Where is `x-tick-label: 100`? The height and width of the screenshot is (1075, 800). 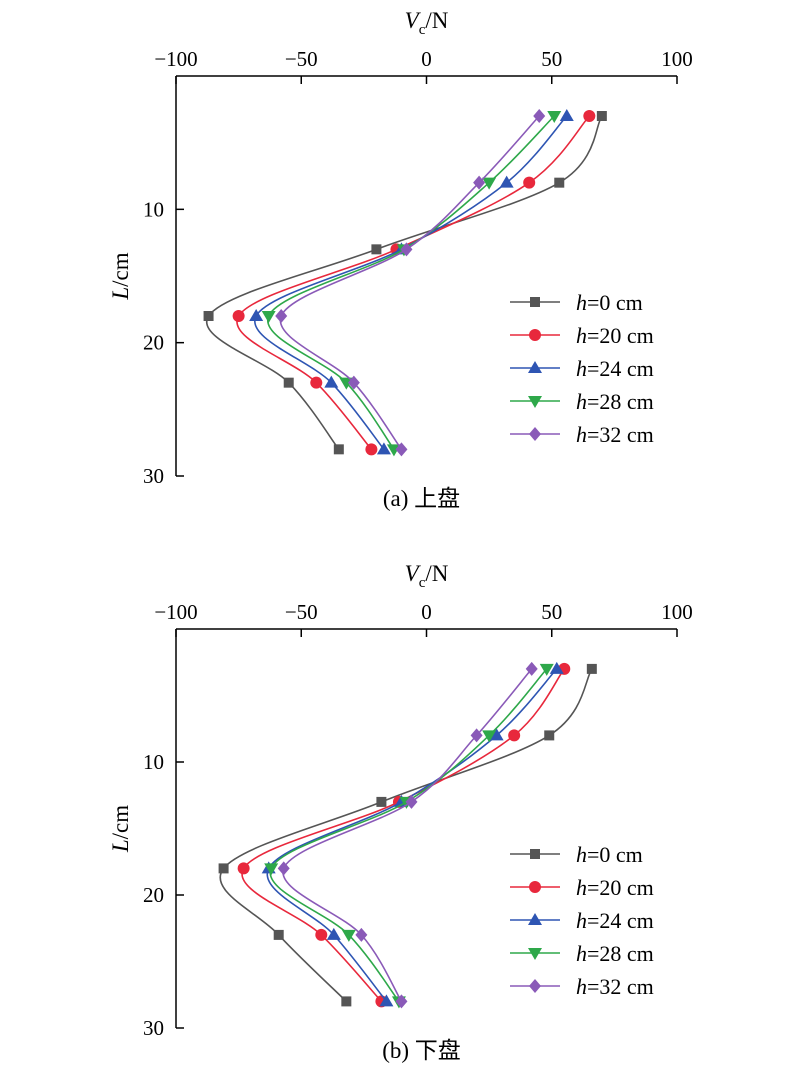 x-tick-label: 100 is located at coordinates (677, 612).